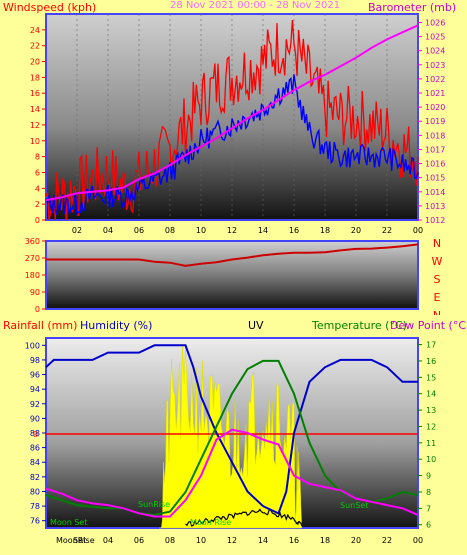 The height and width of the screenshot is (555, 467). I want to click on humidity-tick-label: 100, so click(32, 345).